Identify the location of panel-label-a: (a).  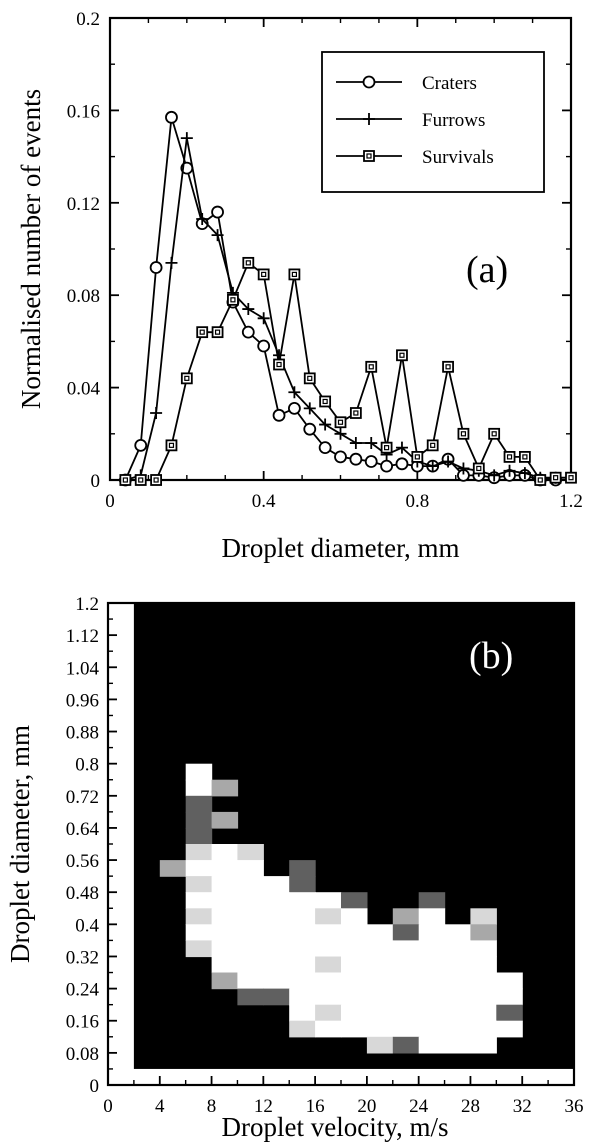
(487, 270).